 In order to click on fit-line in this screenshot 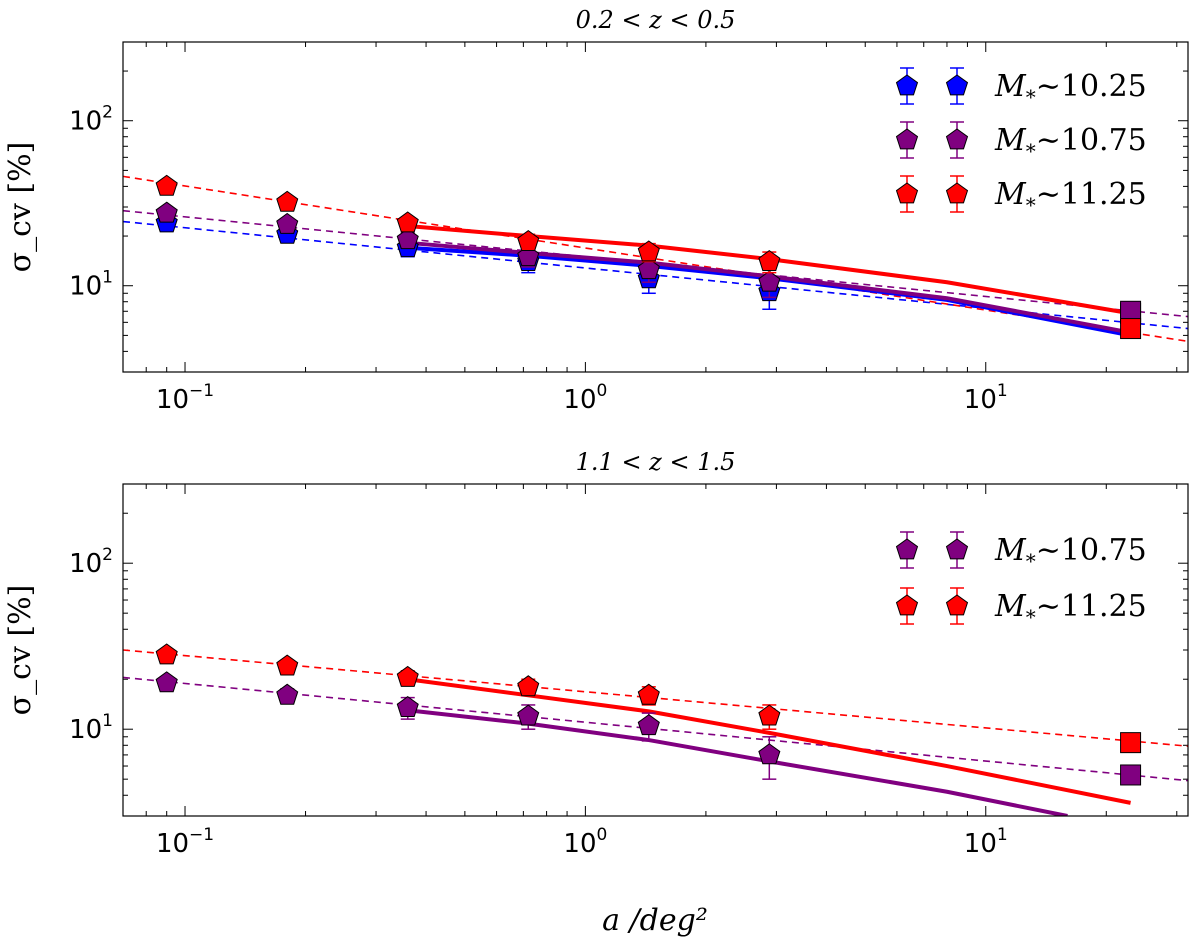, I will do `click(655, 263)`.